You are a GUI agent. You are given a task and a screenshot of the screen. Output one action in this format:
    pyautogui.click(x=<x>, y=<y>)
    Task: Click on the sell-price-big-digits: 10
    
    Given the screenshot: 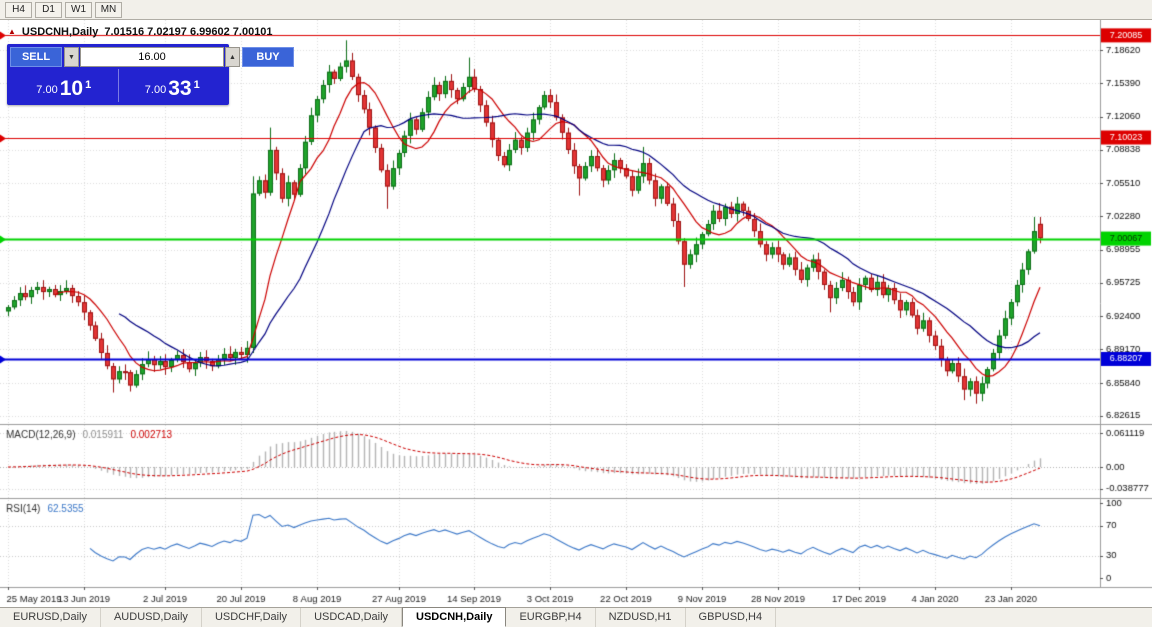 What is the action you would take?
    pyautogui.click(x=71, y=88)
    